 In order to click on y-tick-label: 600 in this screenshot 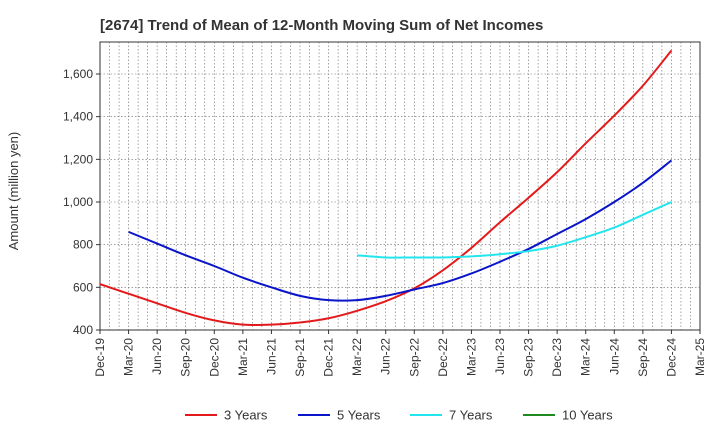, I will do `click(83, 287)`.